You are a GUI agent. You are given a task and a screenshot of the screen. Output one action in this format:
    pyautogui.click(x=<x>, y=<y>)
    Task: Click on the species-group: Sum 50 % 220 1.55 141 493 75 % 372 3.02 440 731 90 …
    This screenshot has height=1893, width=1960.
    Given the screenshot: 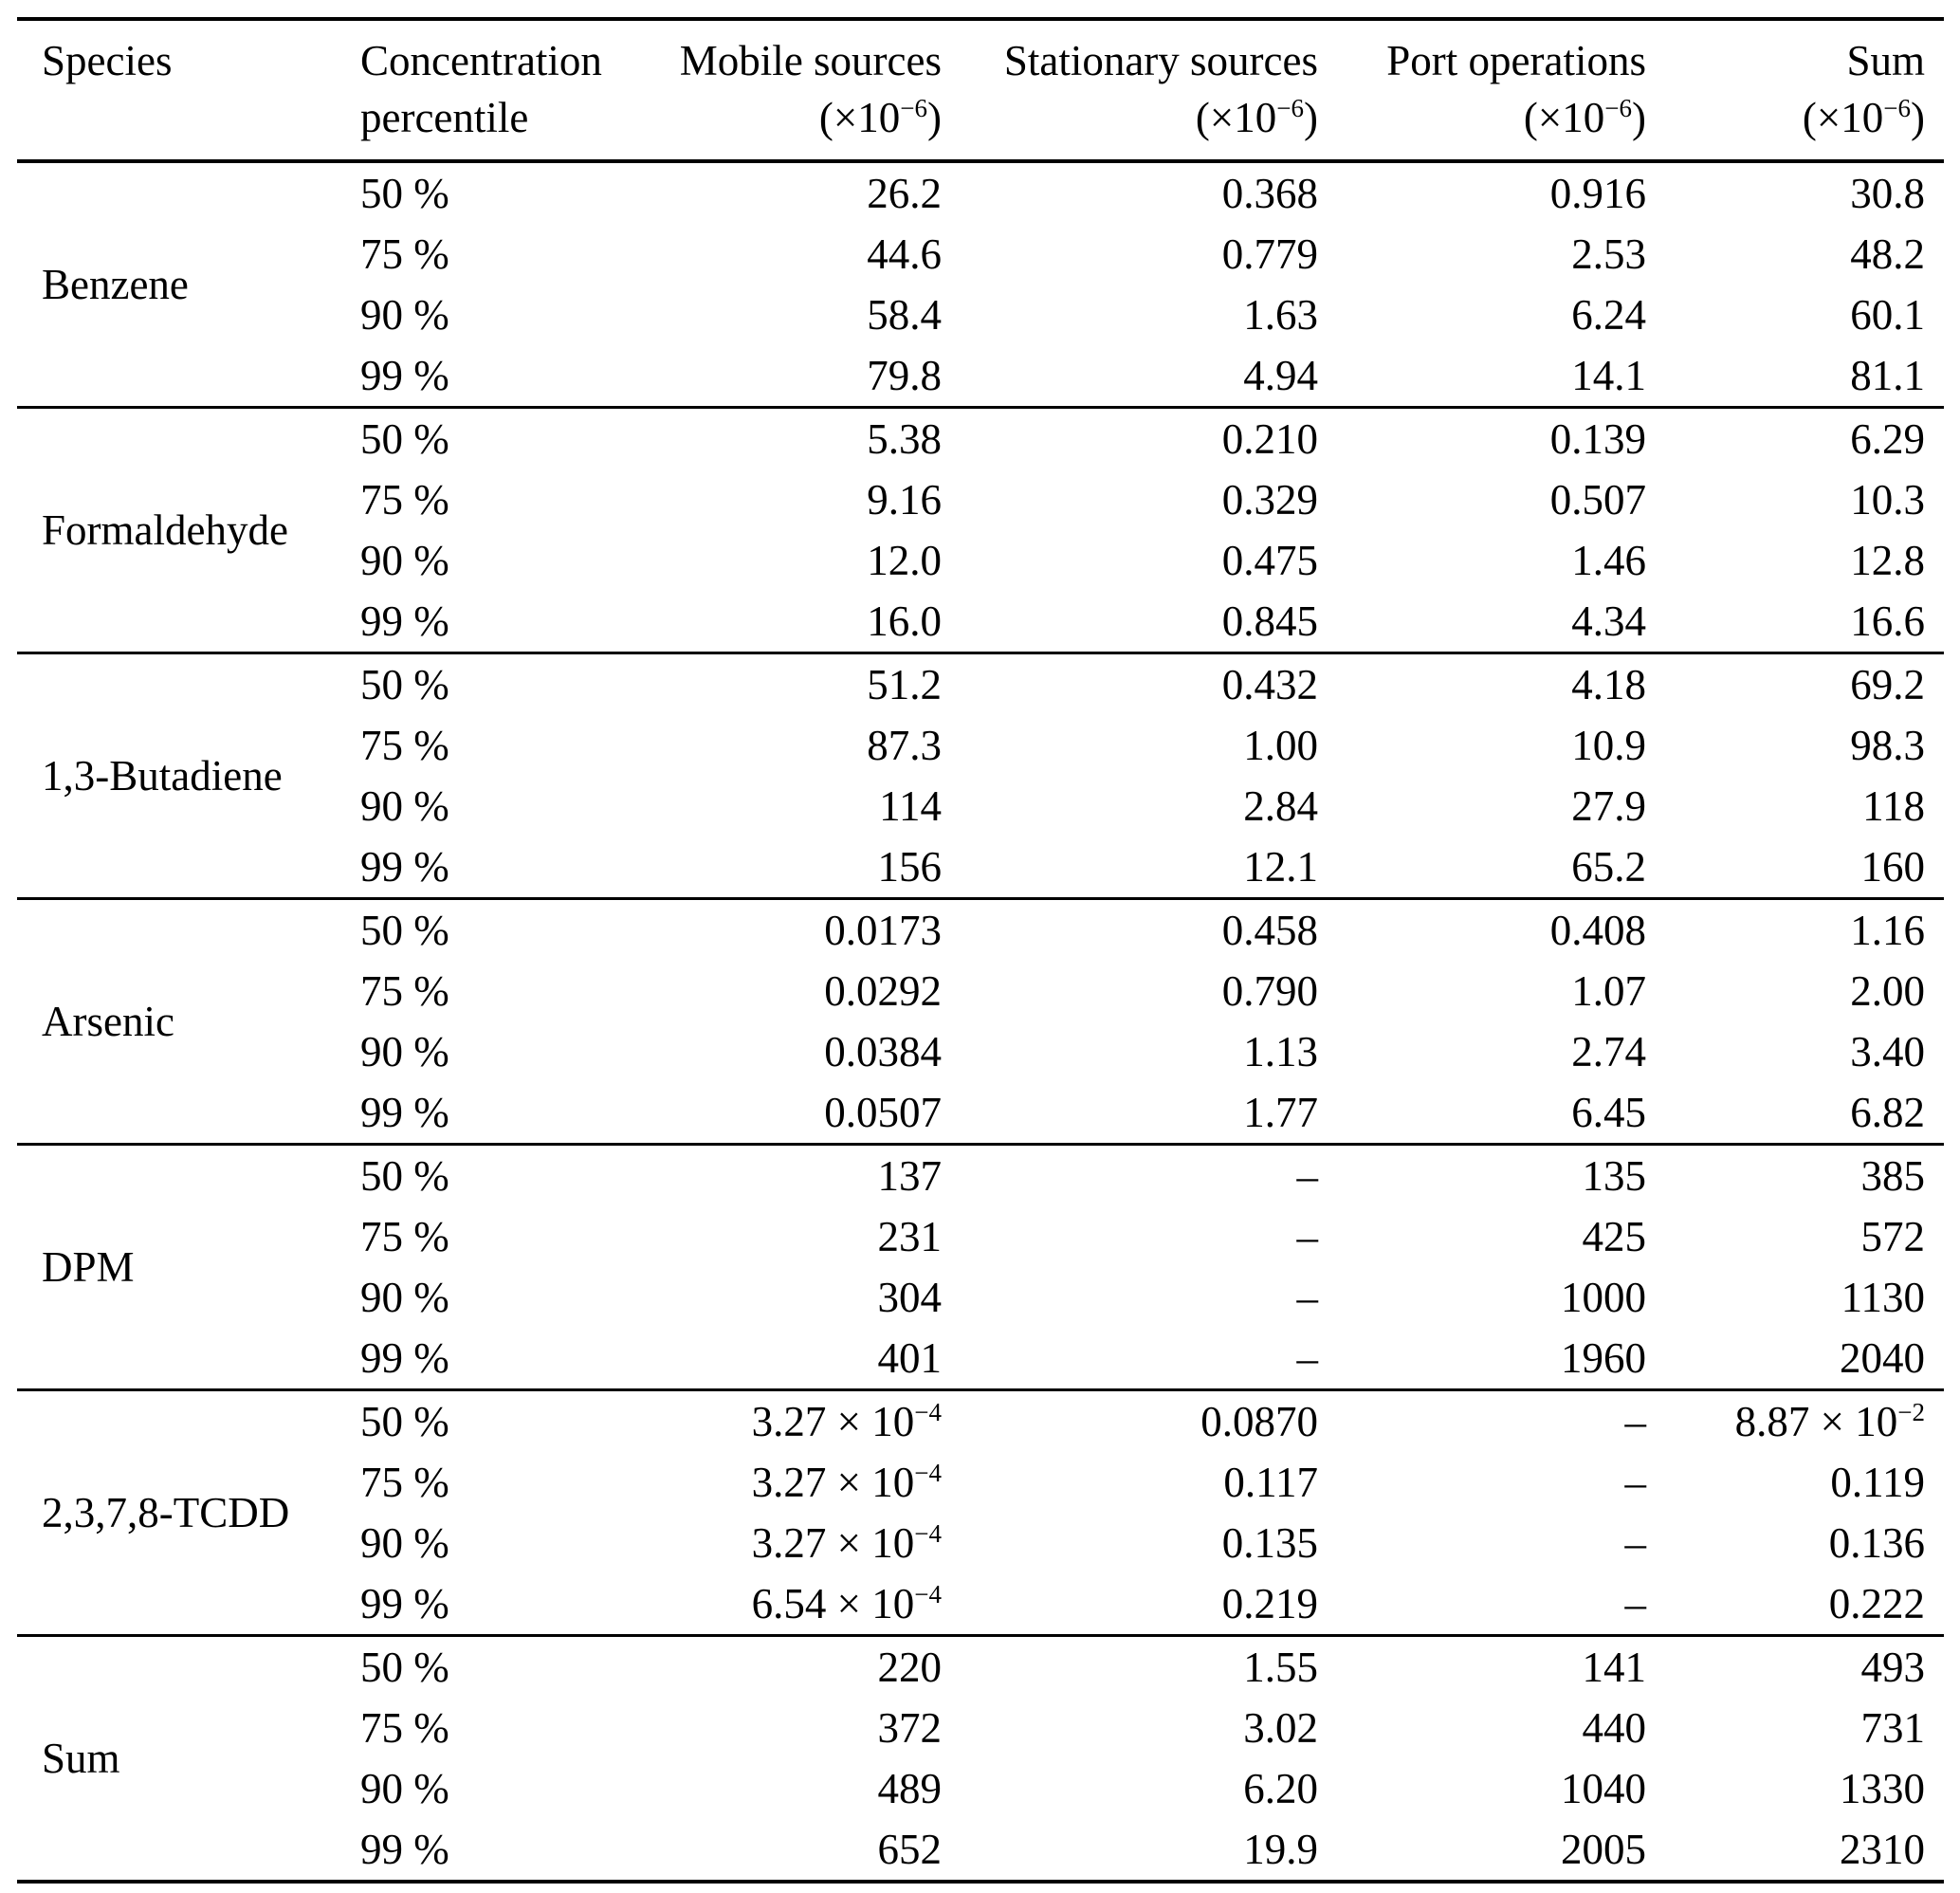 What is the action you would take?
    pyautogui.click(x=981, y=1759)
    